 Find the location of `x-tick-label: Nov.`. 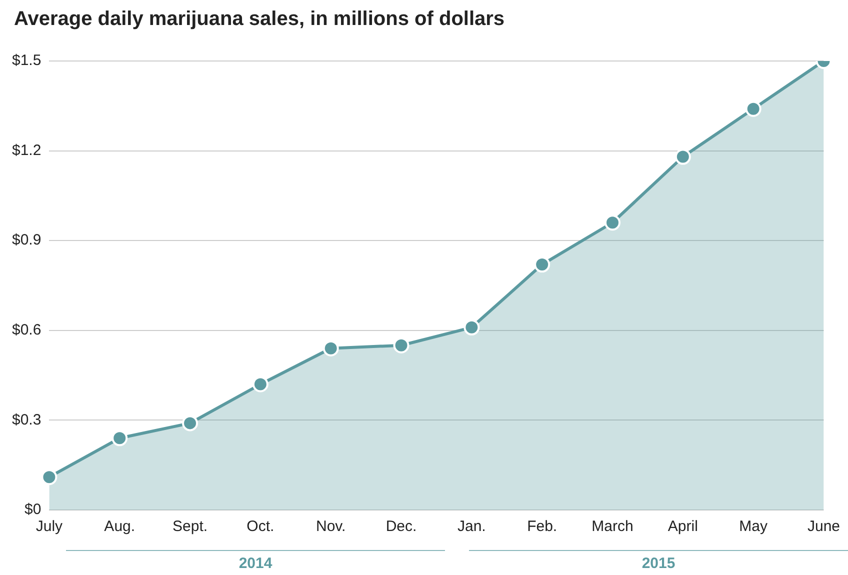

x-tick-label: Nov. is located at coordinates (331, 527).